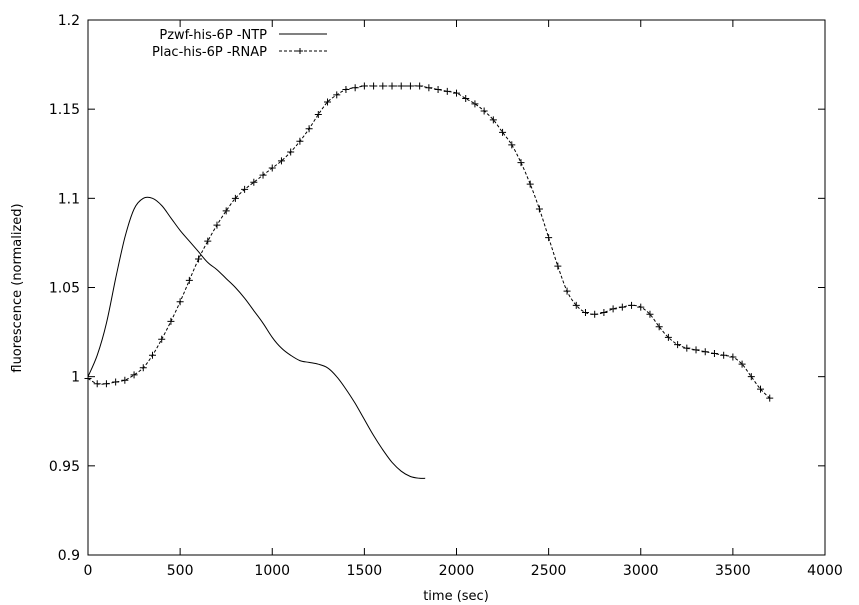 This screenshot has height=605, width=859. Describe the element at coordinates (641, 571) in the screenshot. I see `x-tick-label: 3000` at that location.